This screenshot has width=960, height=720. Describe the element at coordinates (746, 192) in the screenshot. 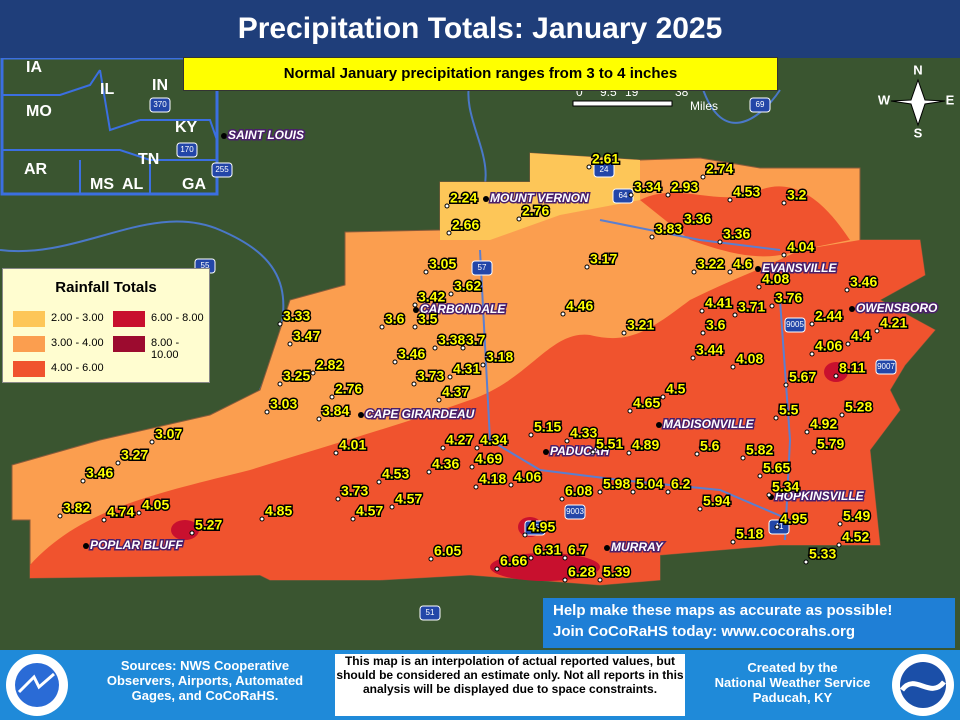

I see `station-value: 4.53` at that location.